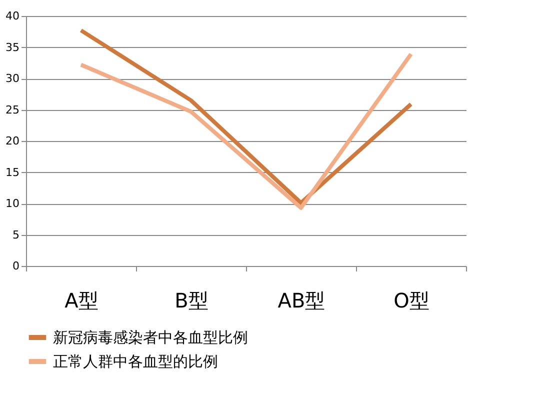 This screenshot has width=533, height=414. I want to click on y-tick-label: 0, so click(16, 266).